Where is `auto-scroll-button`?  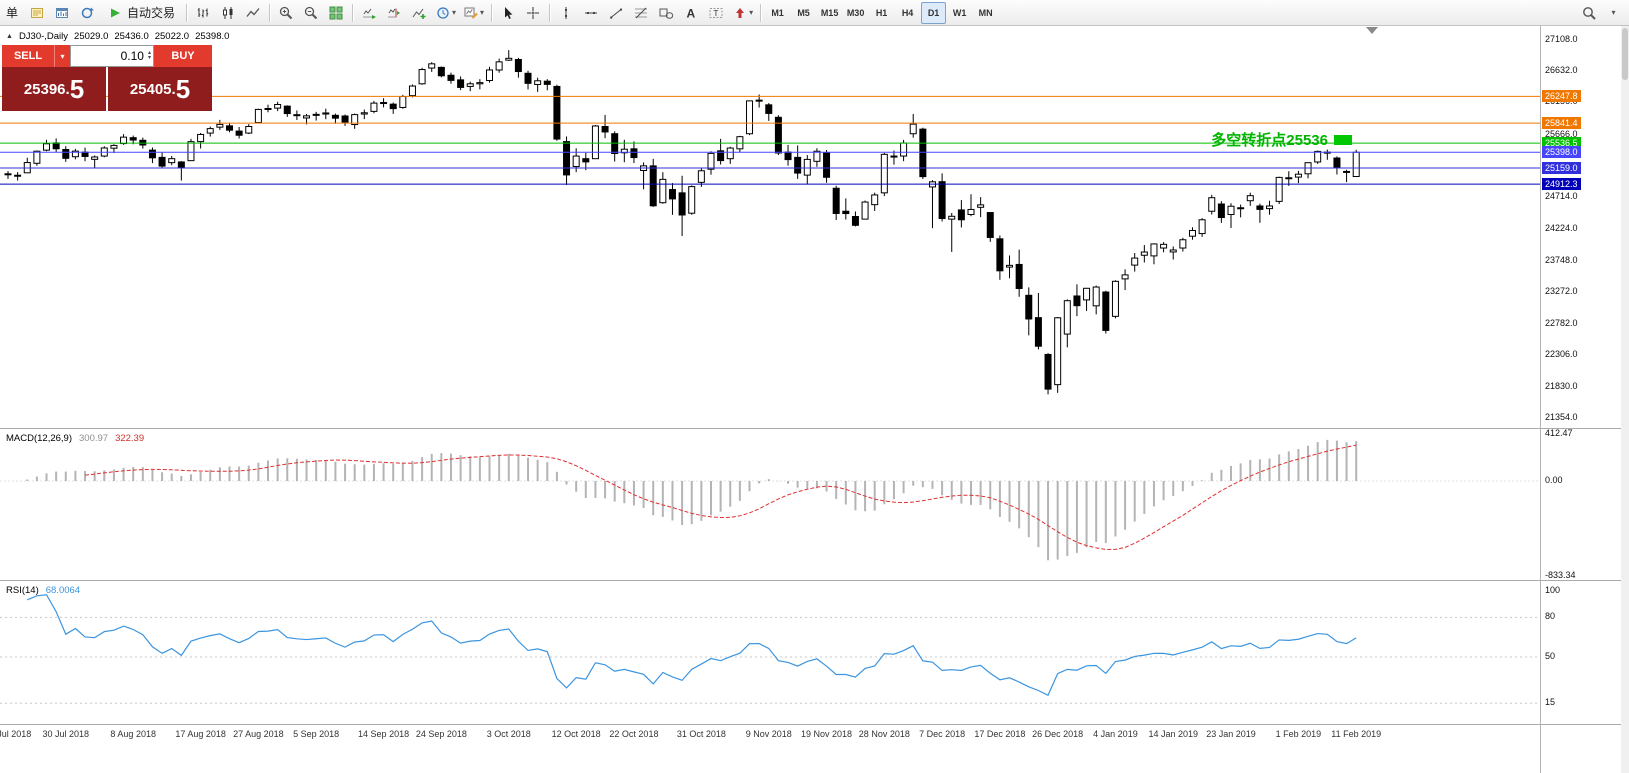
auto-scroll-button is located at coordinates (369, 13).